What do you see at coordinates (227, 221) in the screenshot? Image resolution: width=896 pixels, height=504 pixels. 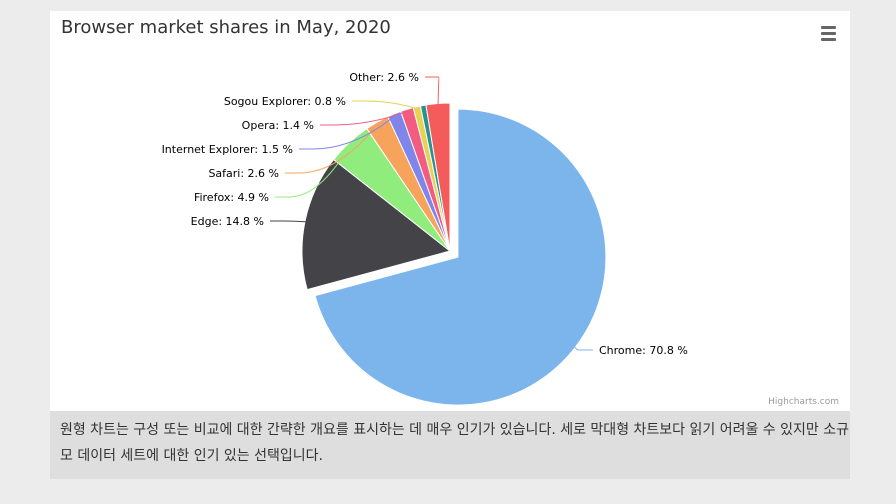 I see `data-label-edge: Edge: 14.8 %` at bounding box center [227, 221].